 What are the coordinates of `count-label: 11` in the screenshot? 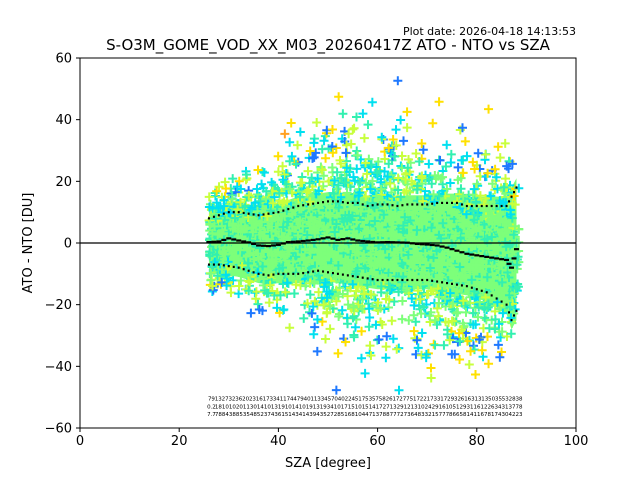 It's located at (246, 407).